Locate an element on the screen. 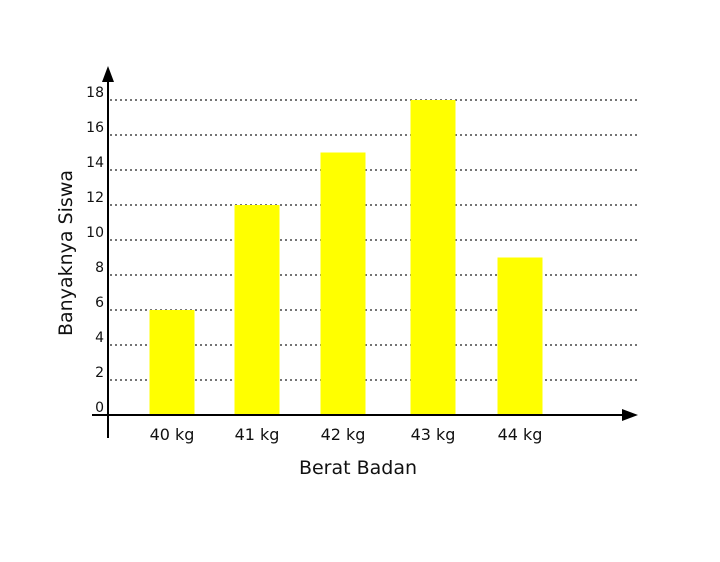 The image size is (720, 562). y-axis-title: Banyaknya Siswa is located at coordinates (66, 253).